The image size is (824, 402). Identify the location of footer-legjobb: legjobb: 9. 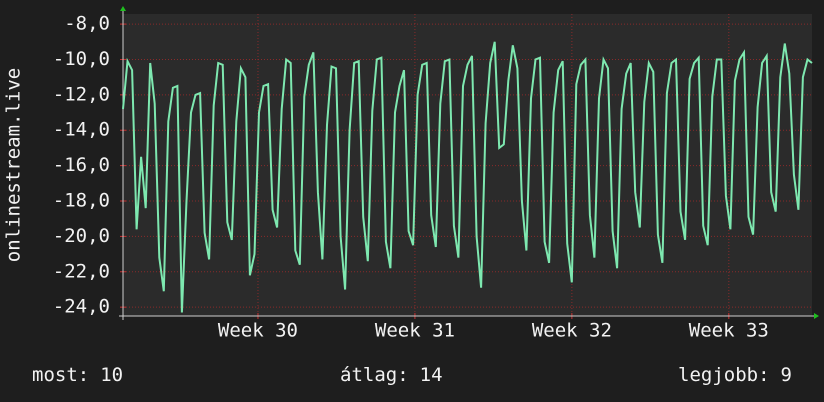
(735, 375).